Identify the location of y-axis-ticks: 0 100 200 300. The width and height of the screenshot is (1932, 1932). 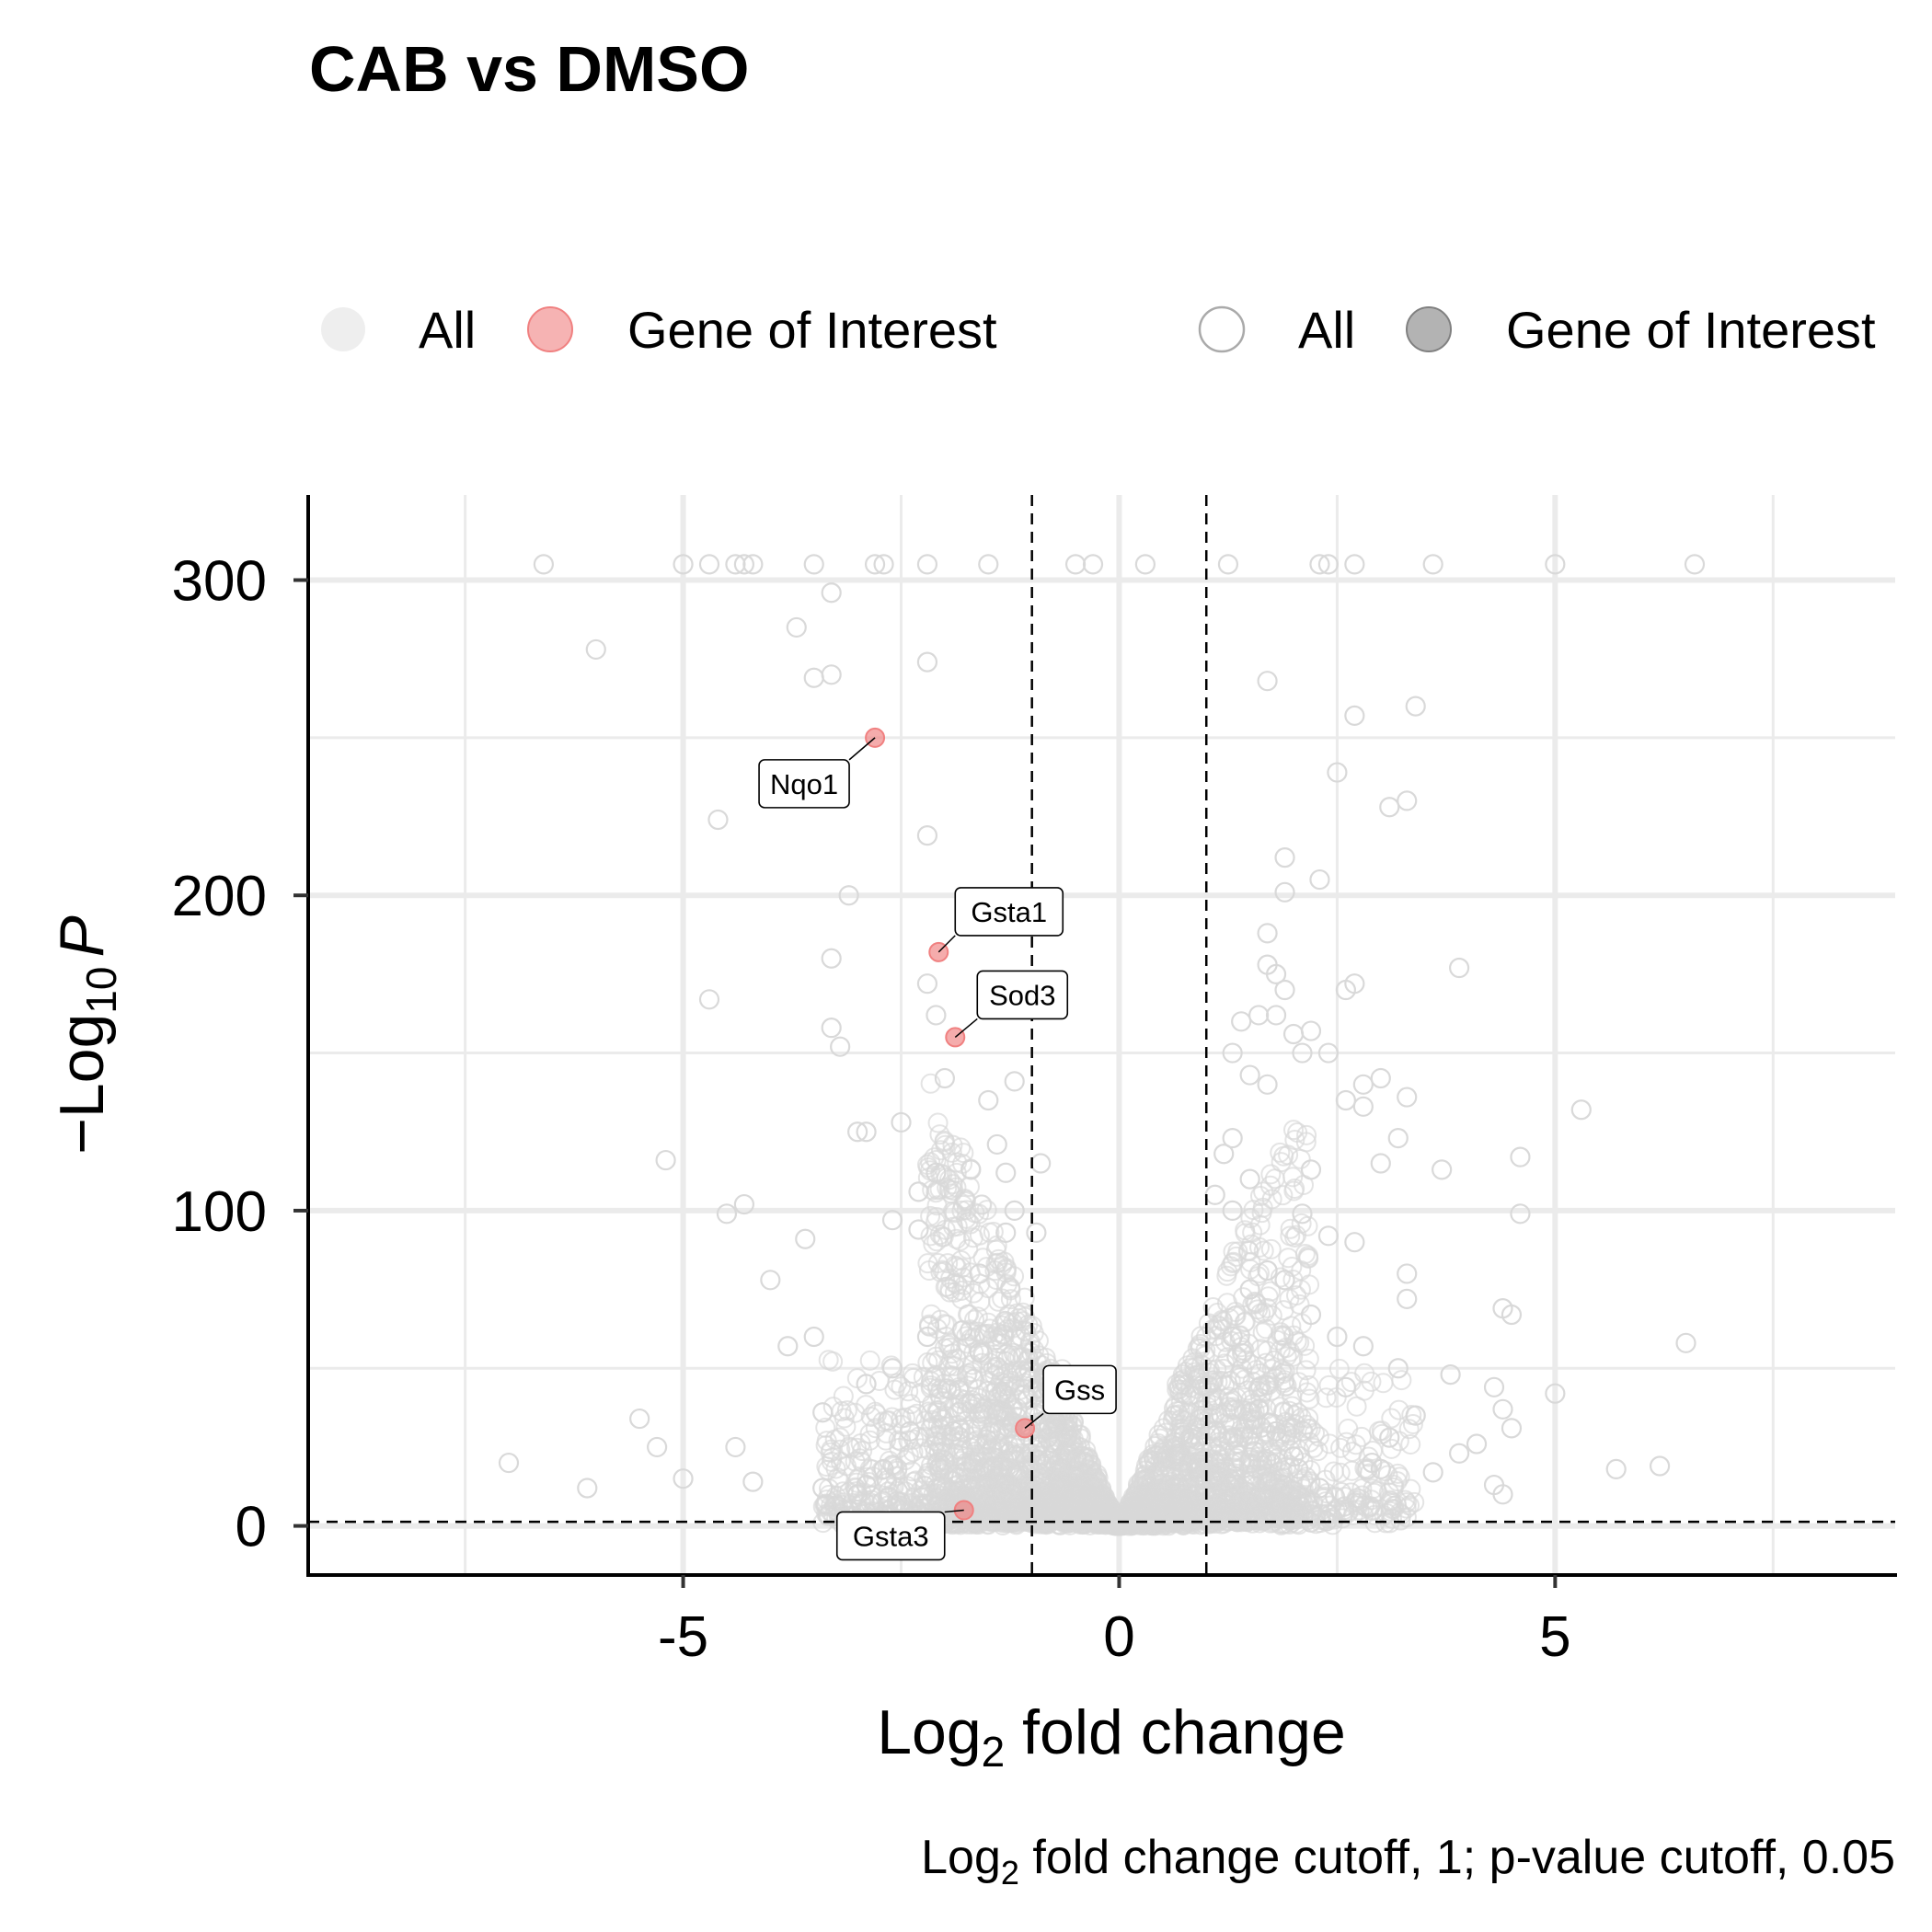
(240, 1054).